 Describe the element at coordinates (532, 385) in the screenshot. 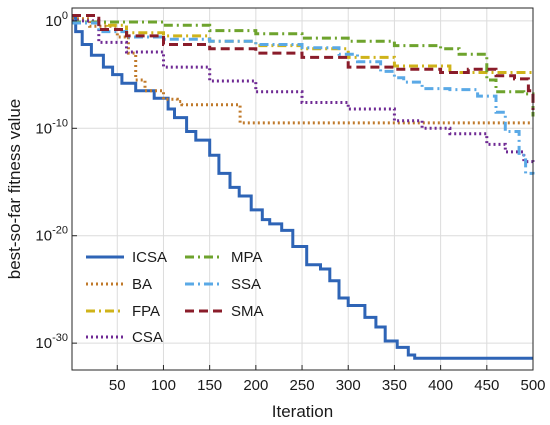

I see `x-tick-label: 500` at that location.